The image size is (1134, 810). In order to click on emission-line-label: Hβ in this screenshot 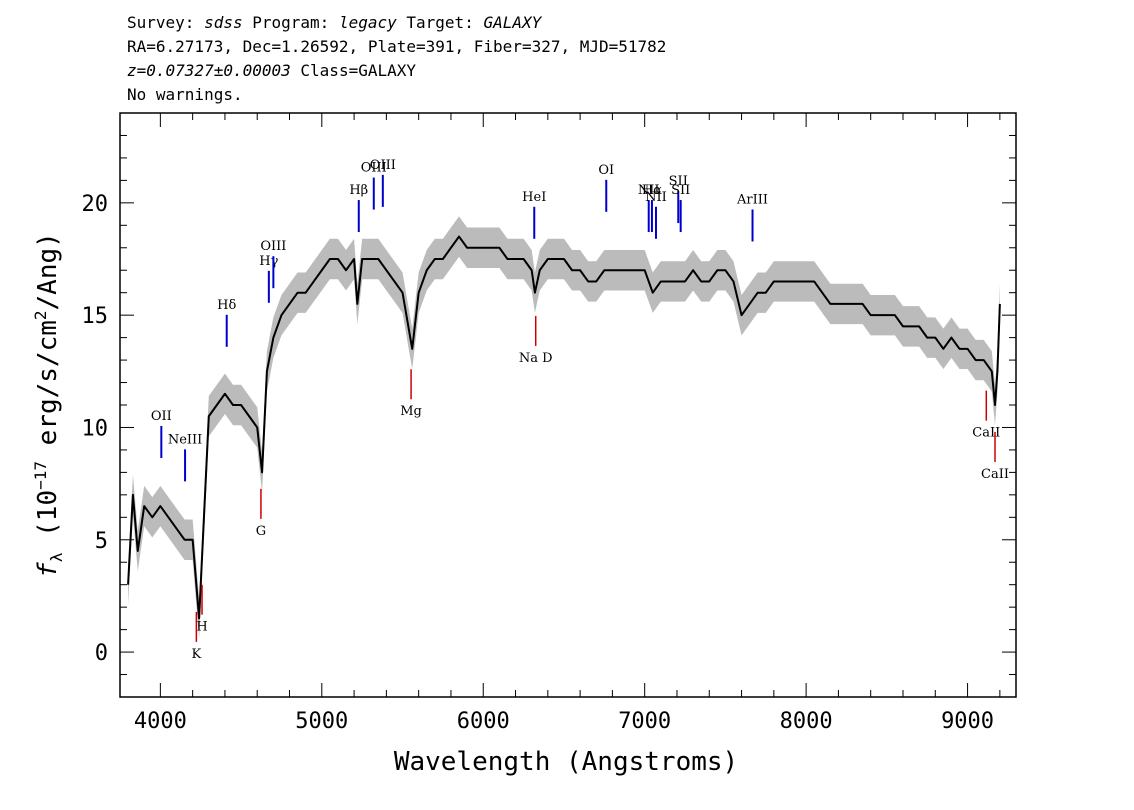, I will do `click(358, 190)`.